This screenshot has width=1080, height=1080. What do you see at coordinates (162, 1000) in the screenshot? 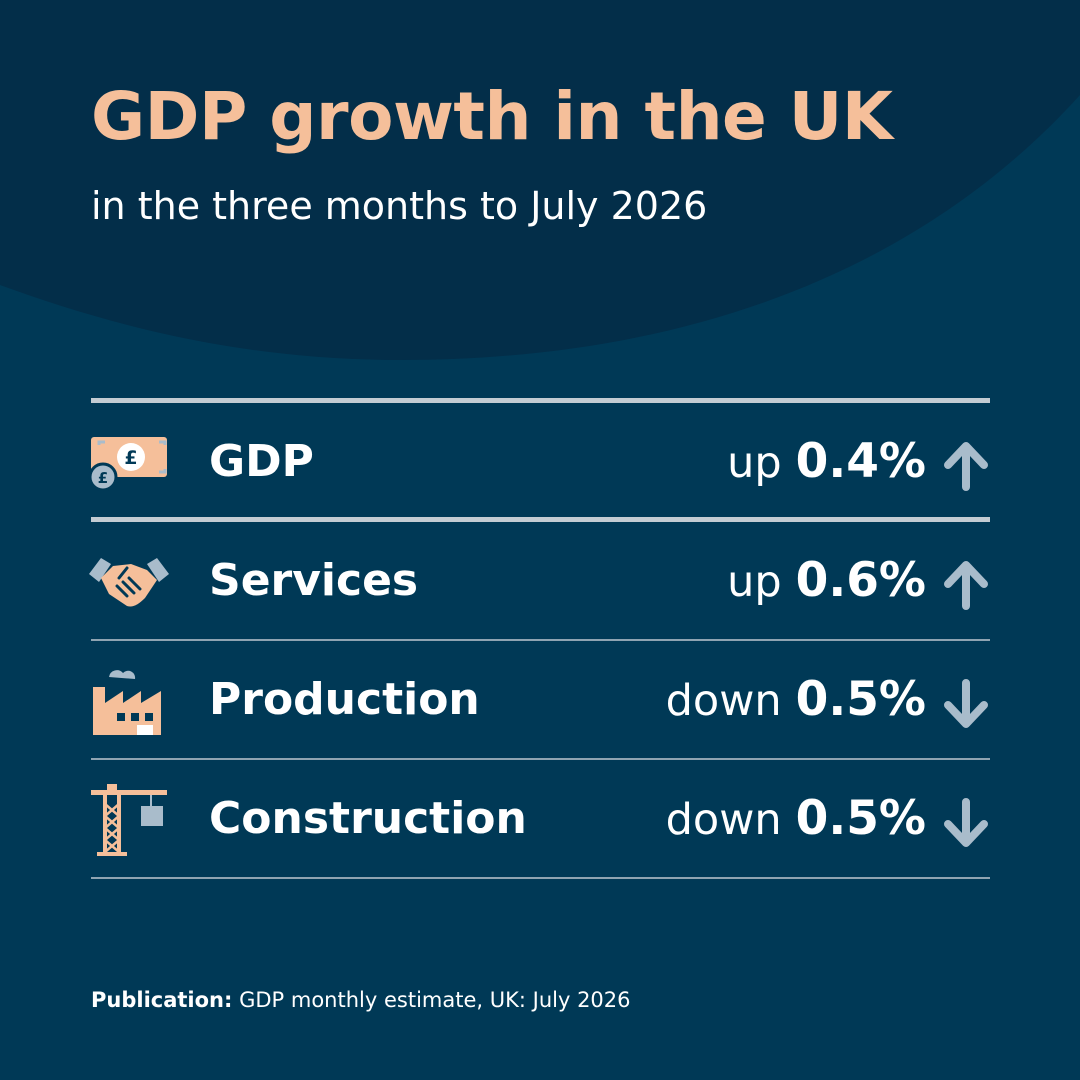
I see `publication-label: Publication:` at bounding box center [162, 1000].